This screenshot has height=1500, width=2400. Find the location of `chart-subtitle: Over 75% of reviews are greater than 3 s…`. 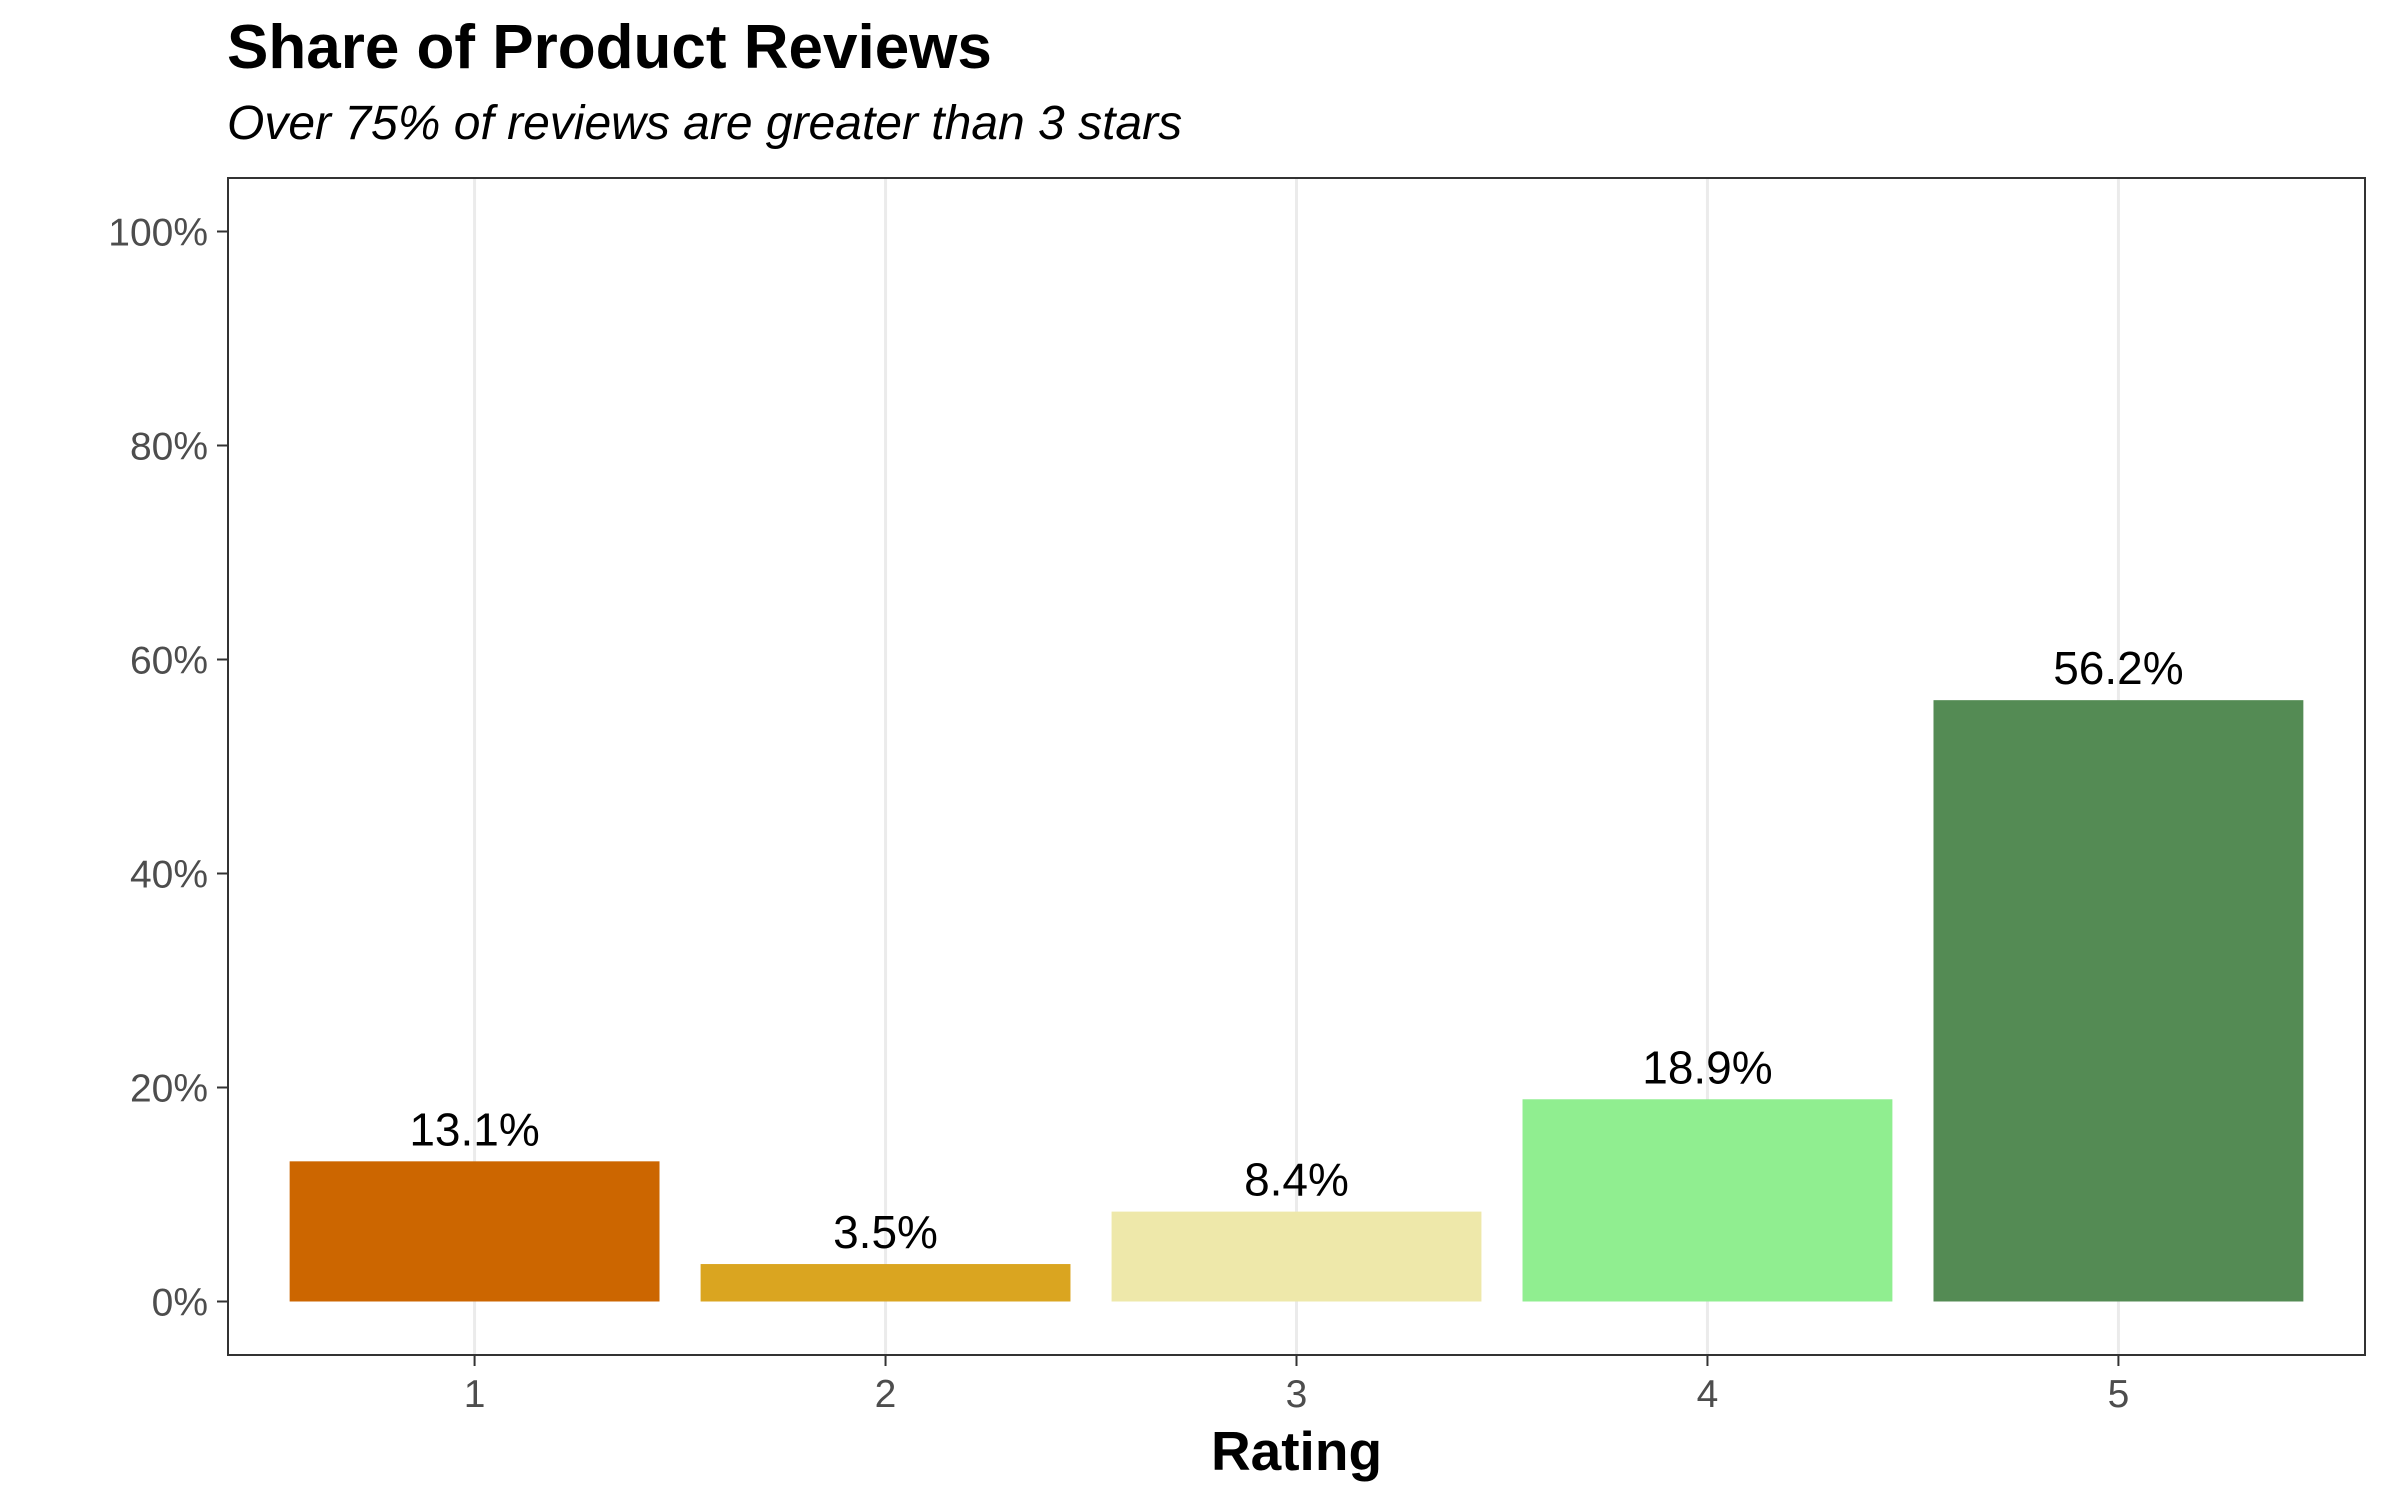

chart-subtitle: Over 75% of reviews are greater than 3 s… is located at coordinates (705, 123).